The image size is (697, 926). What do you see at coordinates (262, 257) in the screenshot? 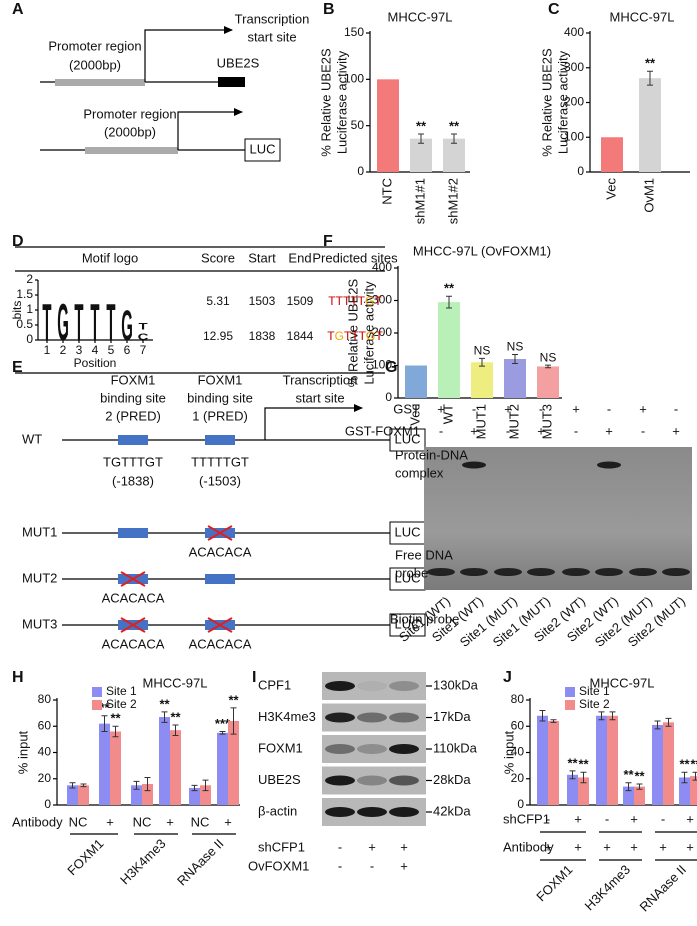
I see `table-header: Start` at bounding box center [262, 257].